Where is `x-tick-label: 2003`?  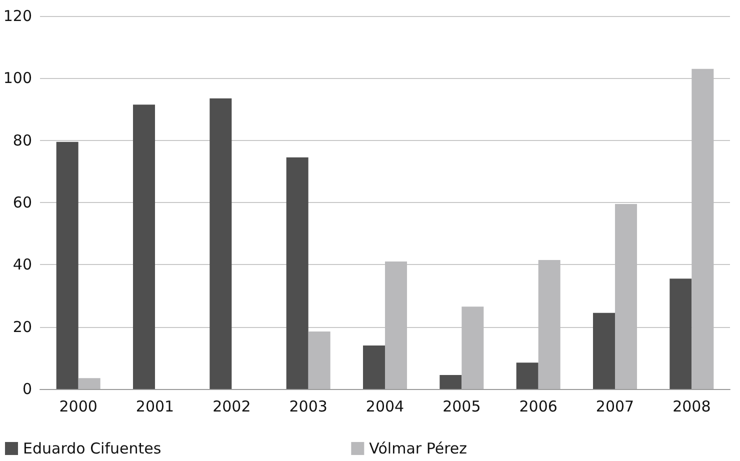
x-tick-label: 2003 is located at coordinates (308, 407).